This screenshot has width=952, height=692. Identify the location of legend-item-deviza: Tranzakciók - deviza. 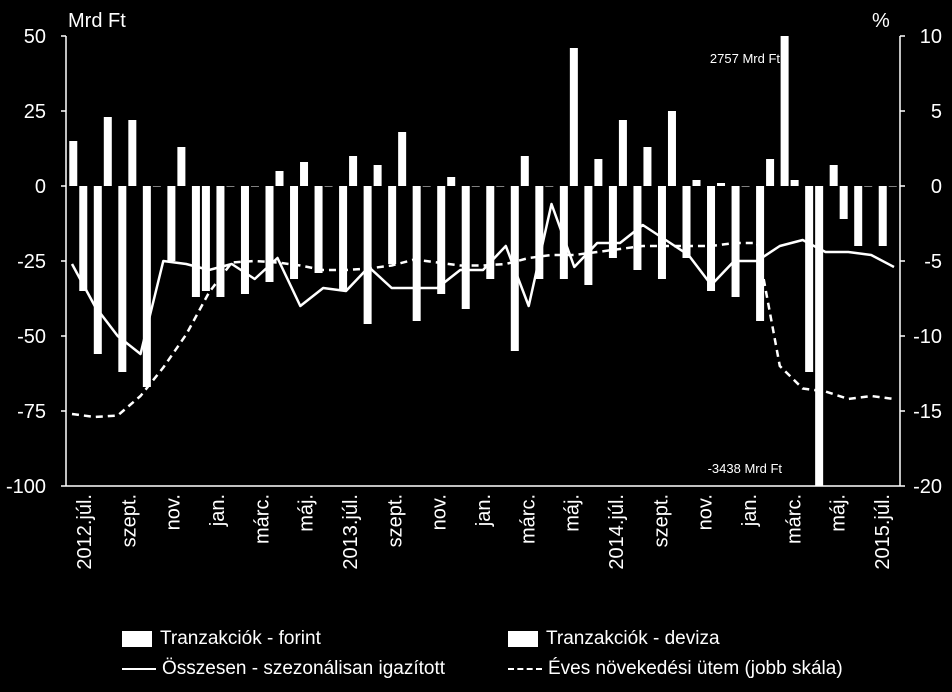
(614, 639).